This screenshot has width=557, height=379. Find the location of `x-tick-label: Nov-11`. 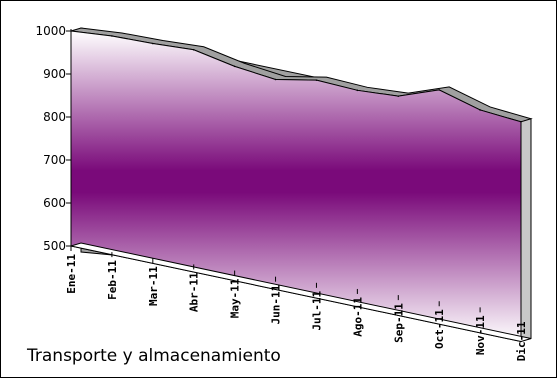

x-tick-label: Nov-11 is located at coordinates (480, 335).